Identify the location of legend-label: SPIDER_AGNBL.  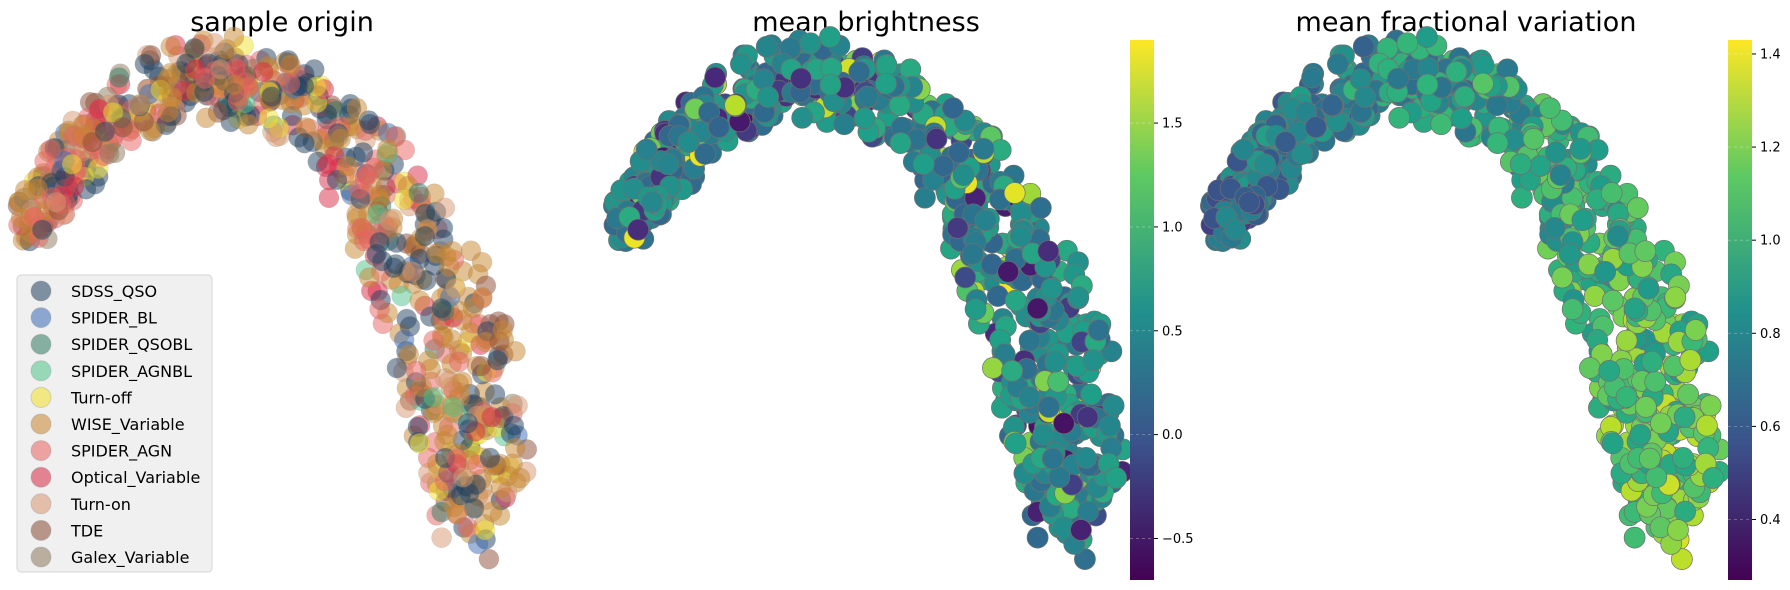
(131, 372).